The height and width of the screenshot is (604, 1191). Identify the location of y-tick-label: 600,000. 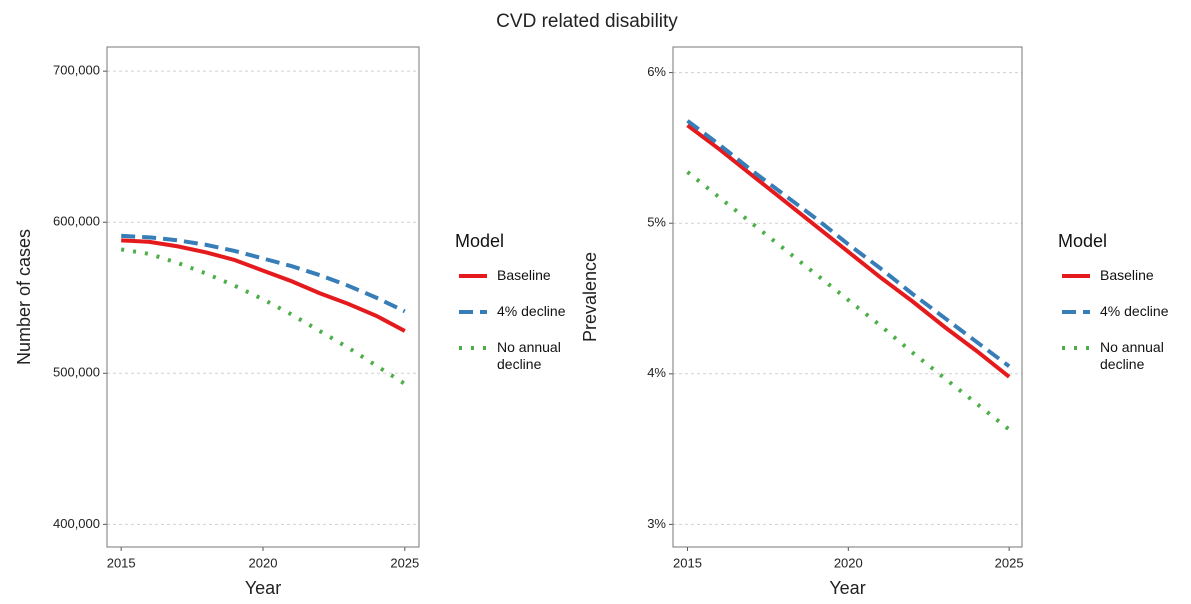
(76, 221).